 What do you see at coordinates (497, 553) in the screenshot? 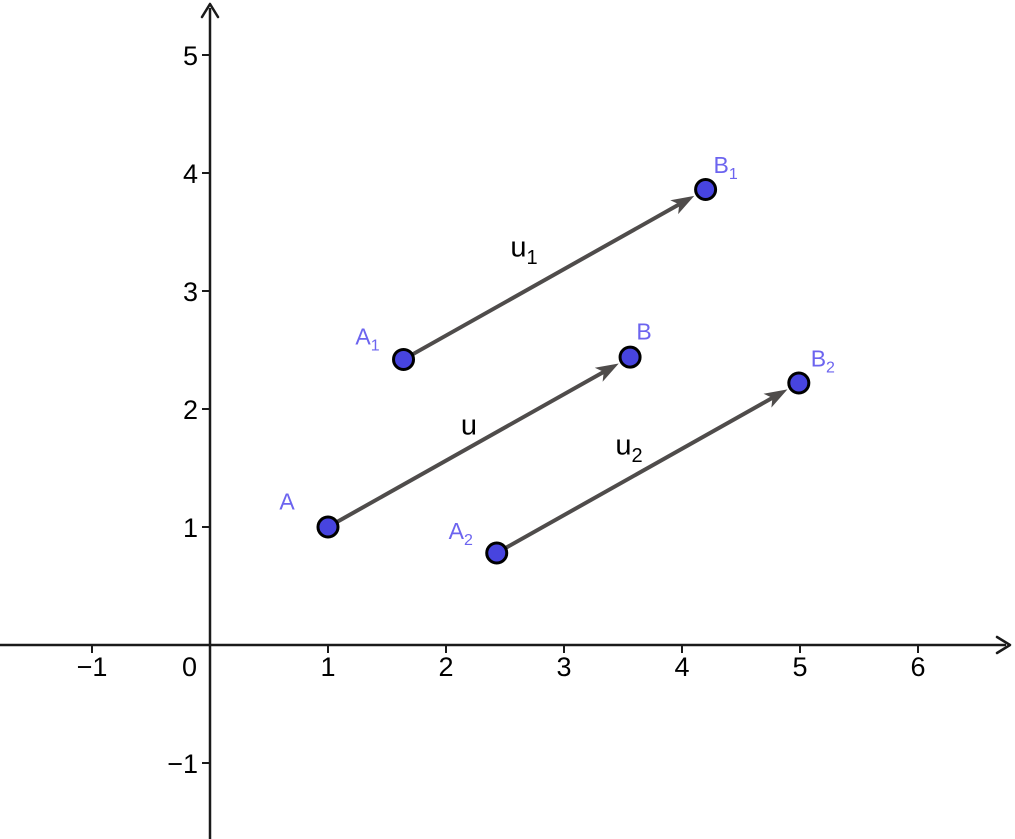
I see `point-A2` at bounding box center [497, 553].